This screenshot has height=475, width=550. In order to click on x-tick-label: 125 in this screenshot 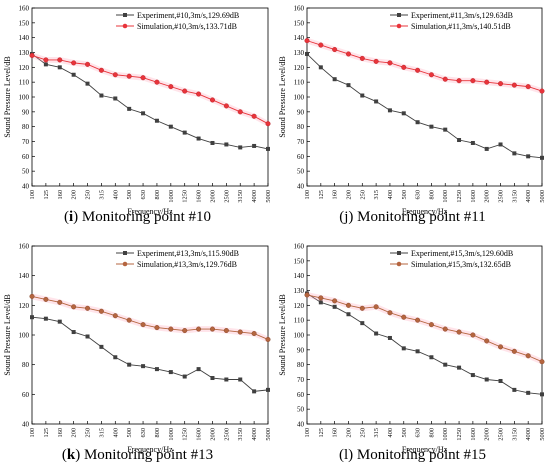, I will do `click(321, 432)`.